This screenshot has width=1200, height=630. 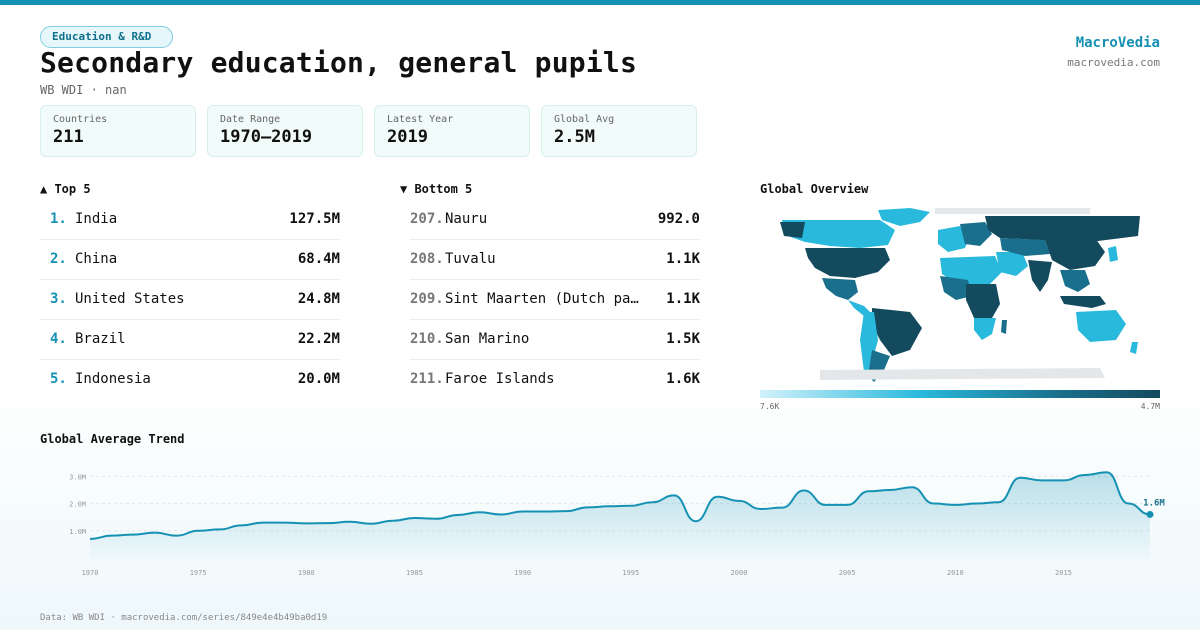 What do you see at coordinates (77, 477) in the screenshot?
I see `y-tick-label: 3.0M` at bounding box center [77, 477].